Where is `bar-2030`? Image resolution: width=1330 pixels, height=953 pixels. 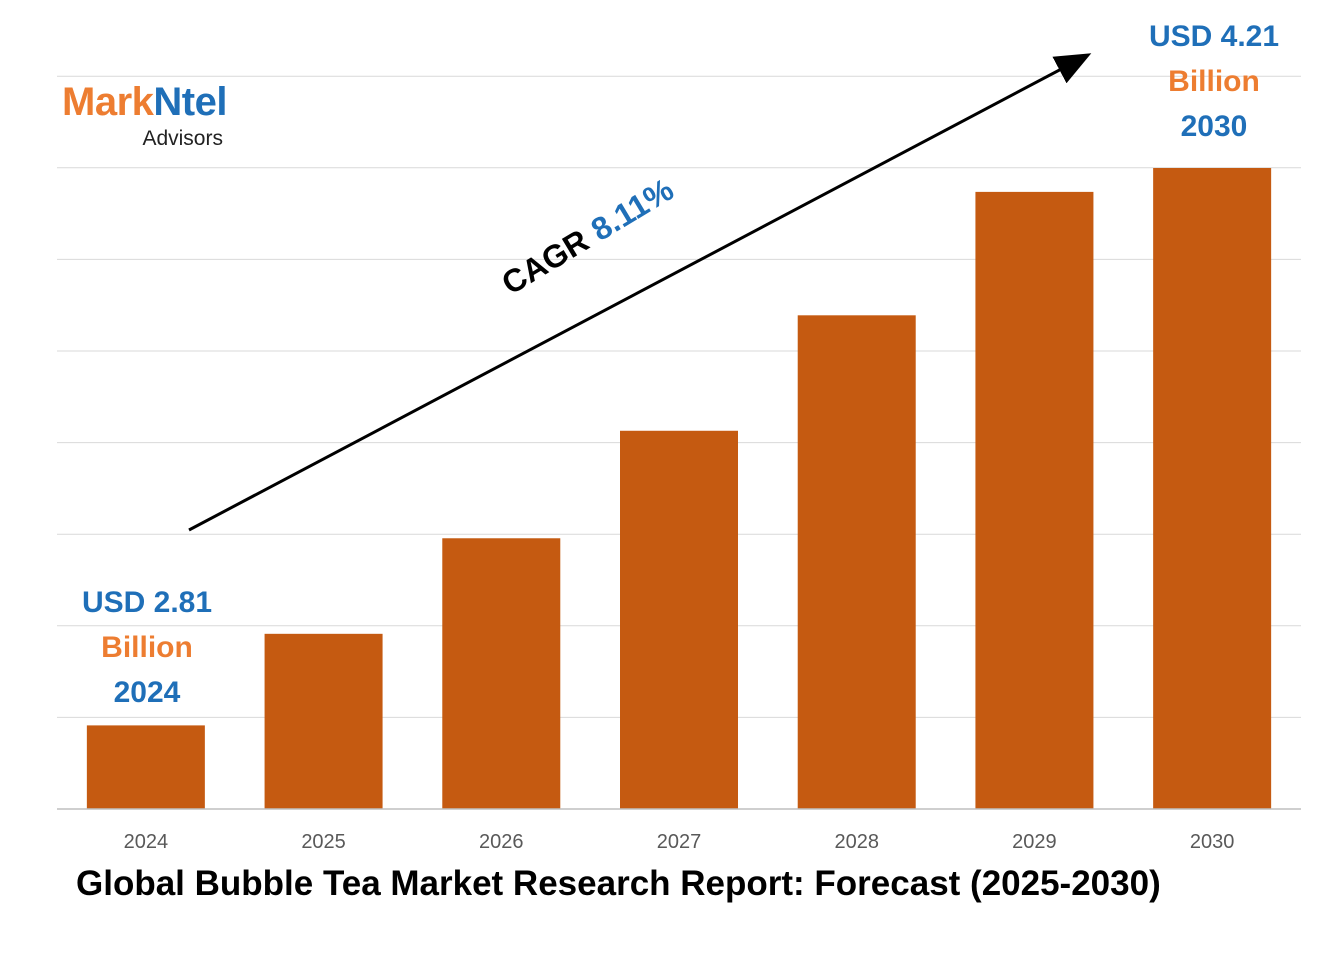 bar-2030 is located at coordinates (1212, 488).